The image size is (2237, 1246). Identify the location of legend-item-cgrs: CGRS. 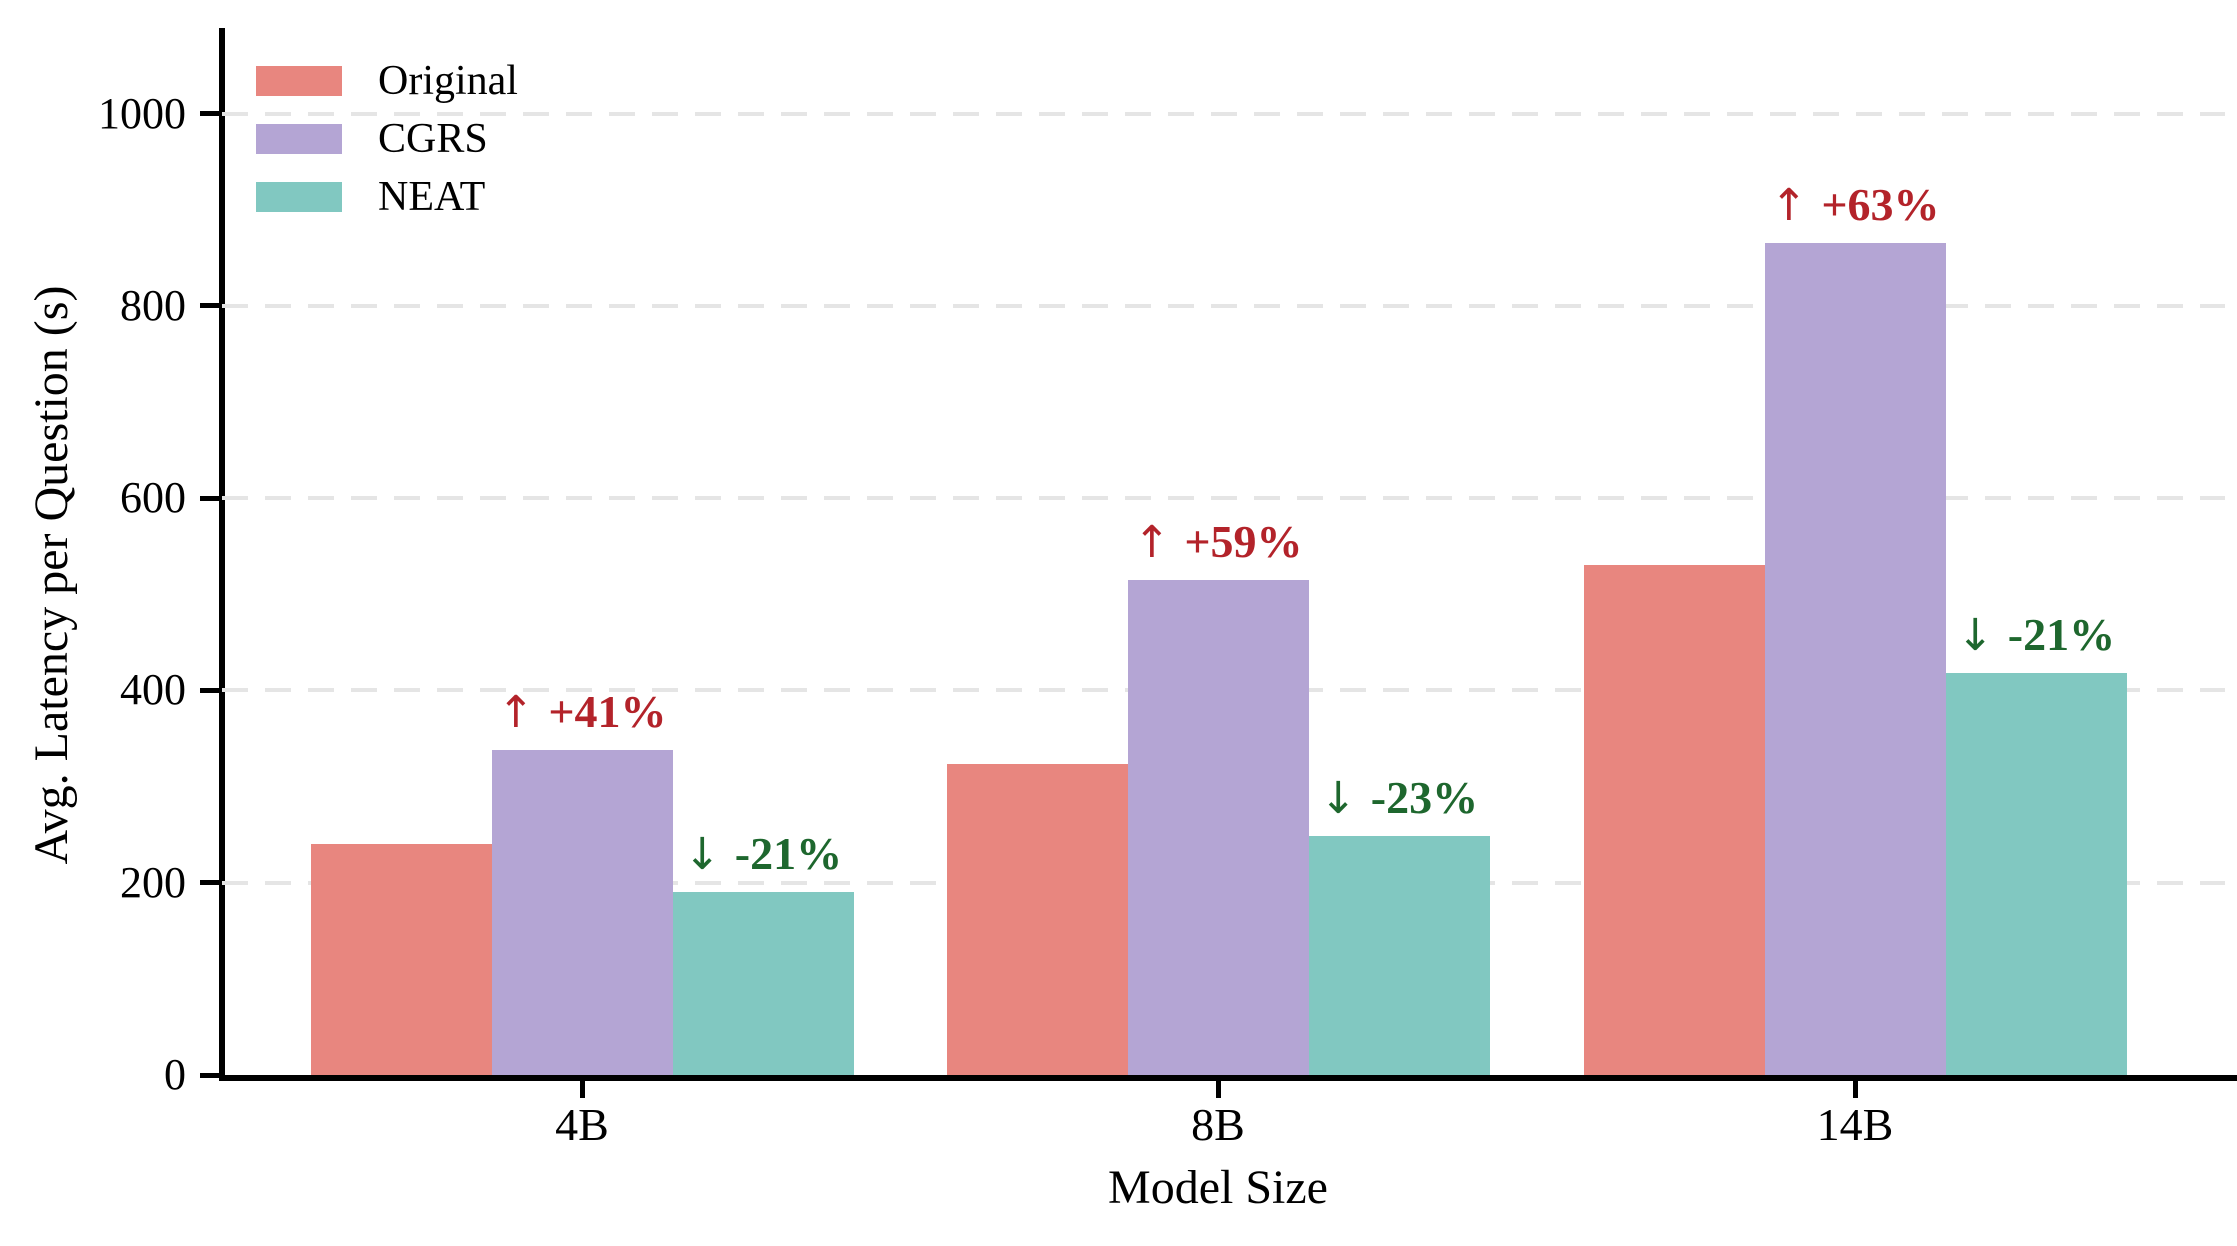
(387, 139).